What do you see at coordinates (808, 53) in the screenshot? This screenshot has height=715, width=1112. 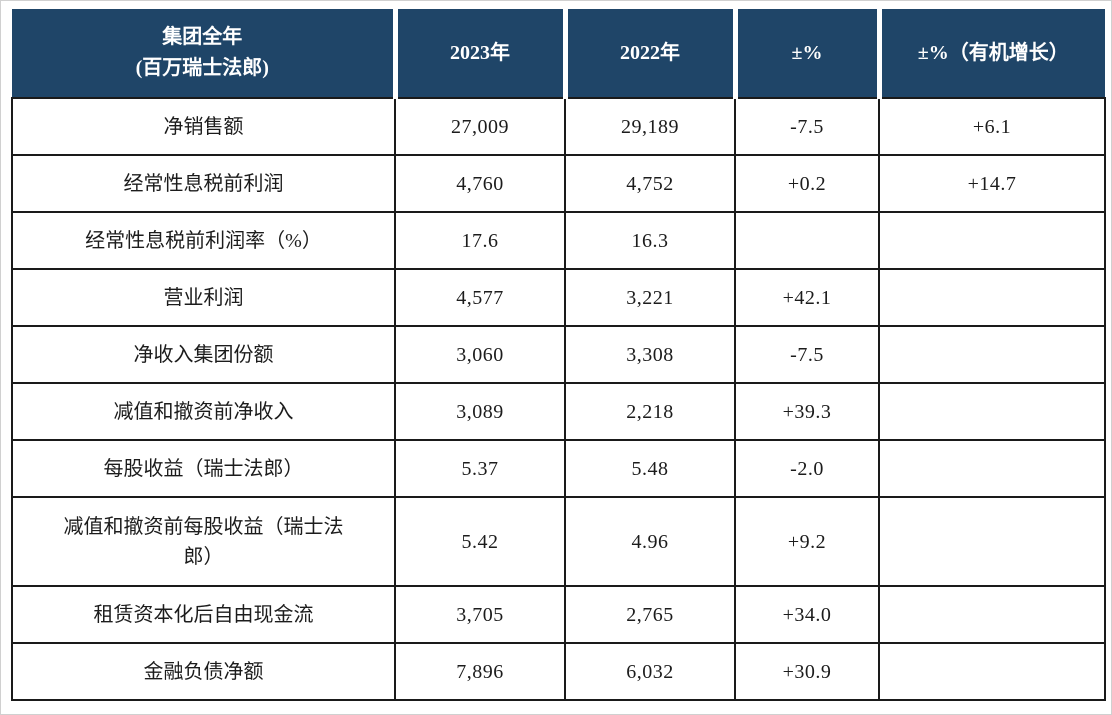 I see `header-cell-change-pct: ±%` at bounding box center [808, 53].